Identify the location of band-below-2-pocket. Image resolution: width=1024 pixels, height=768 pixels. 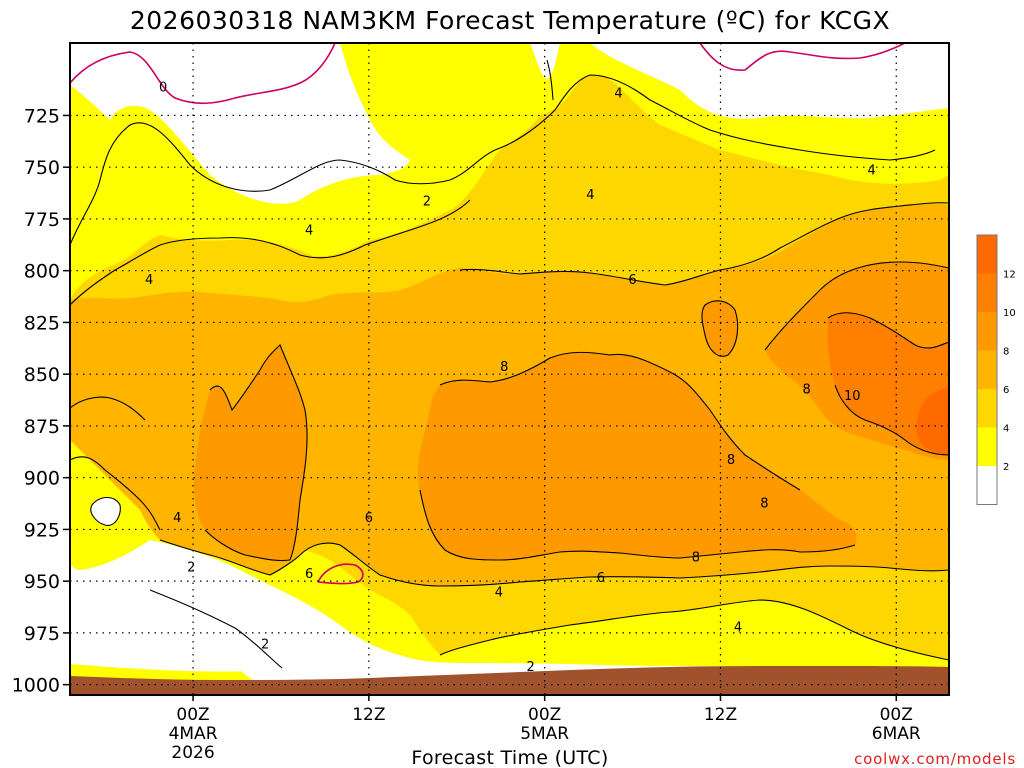
(105, 511).